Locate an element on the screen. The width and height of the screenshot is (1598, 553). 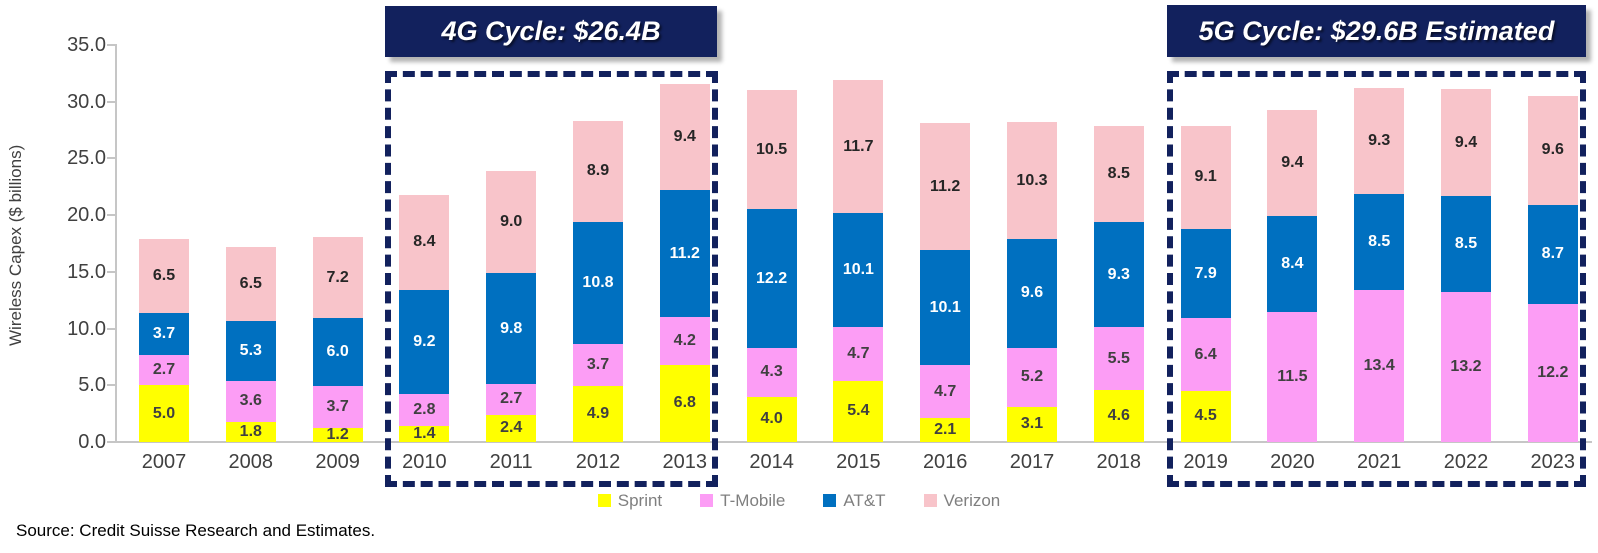
bar-2011-sprint: 2.4 is located at coordinates (511, 428).